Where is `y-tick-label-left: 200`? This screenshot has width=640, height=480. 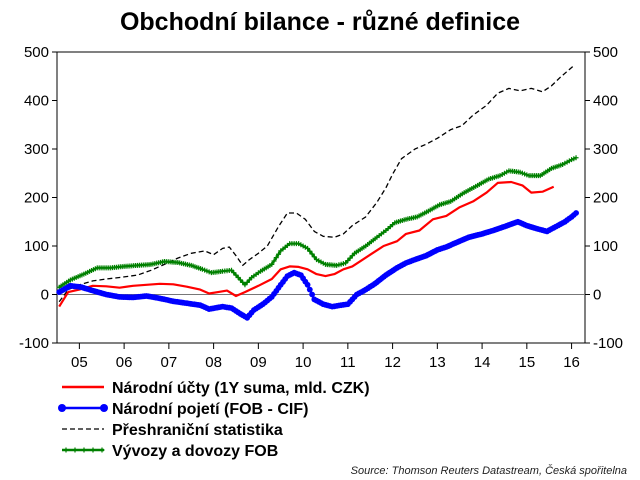
y-tick-label-left: 200 is located at coordinates (36, 198).